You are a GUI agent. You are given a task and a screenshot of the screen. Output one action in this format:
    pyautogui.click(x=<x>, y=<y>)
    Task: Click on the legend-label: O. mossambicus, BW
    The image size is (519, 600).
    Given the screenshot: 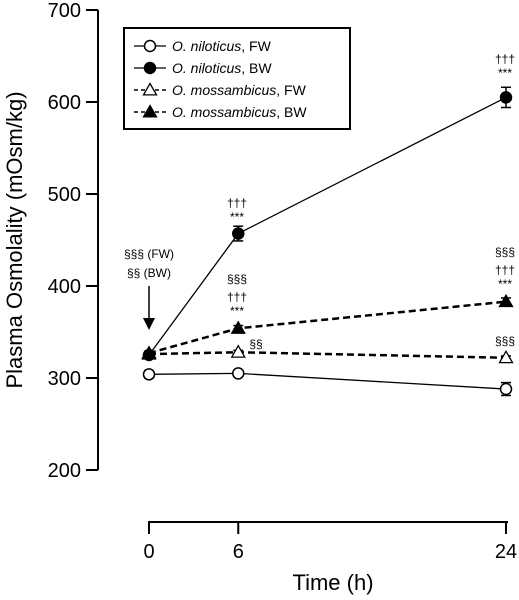 What is the action you would take?
    pyautogui.click(x=239, y=112)
    